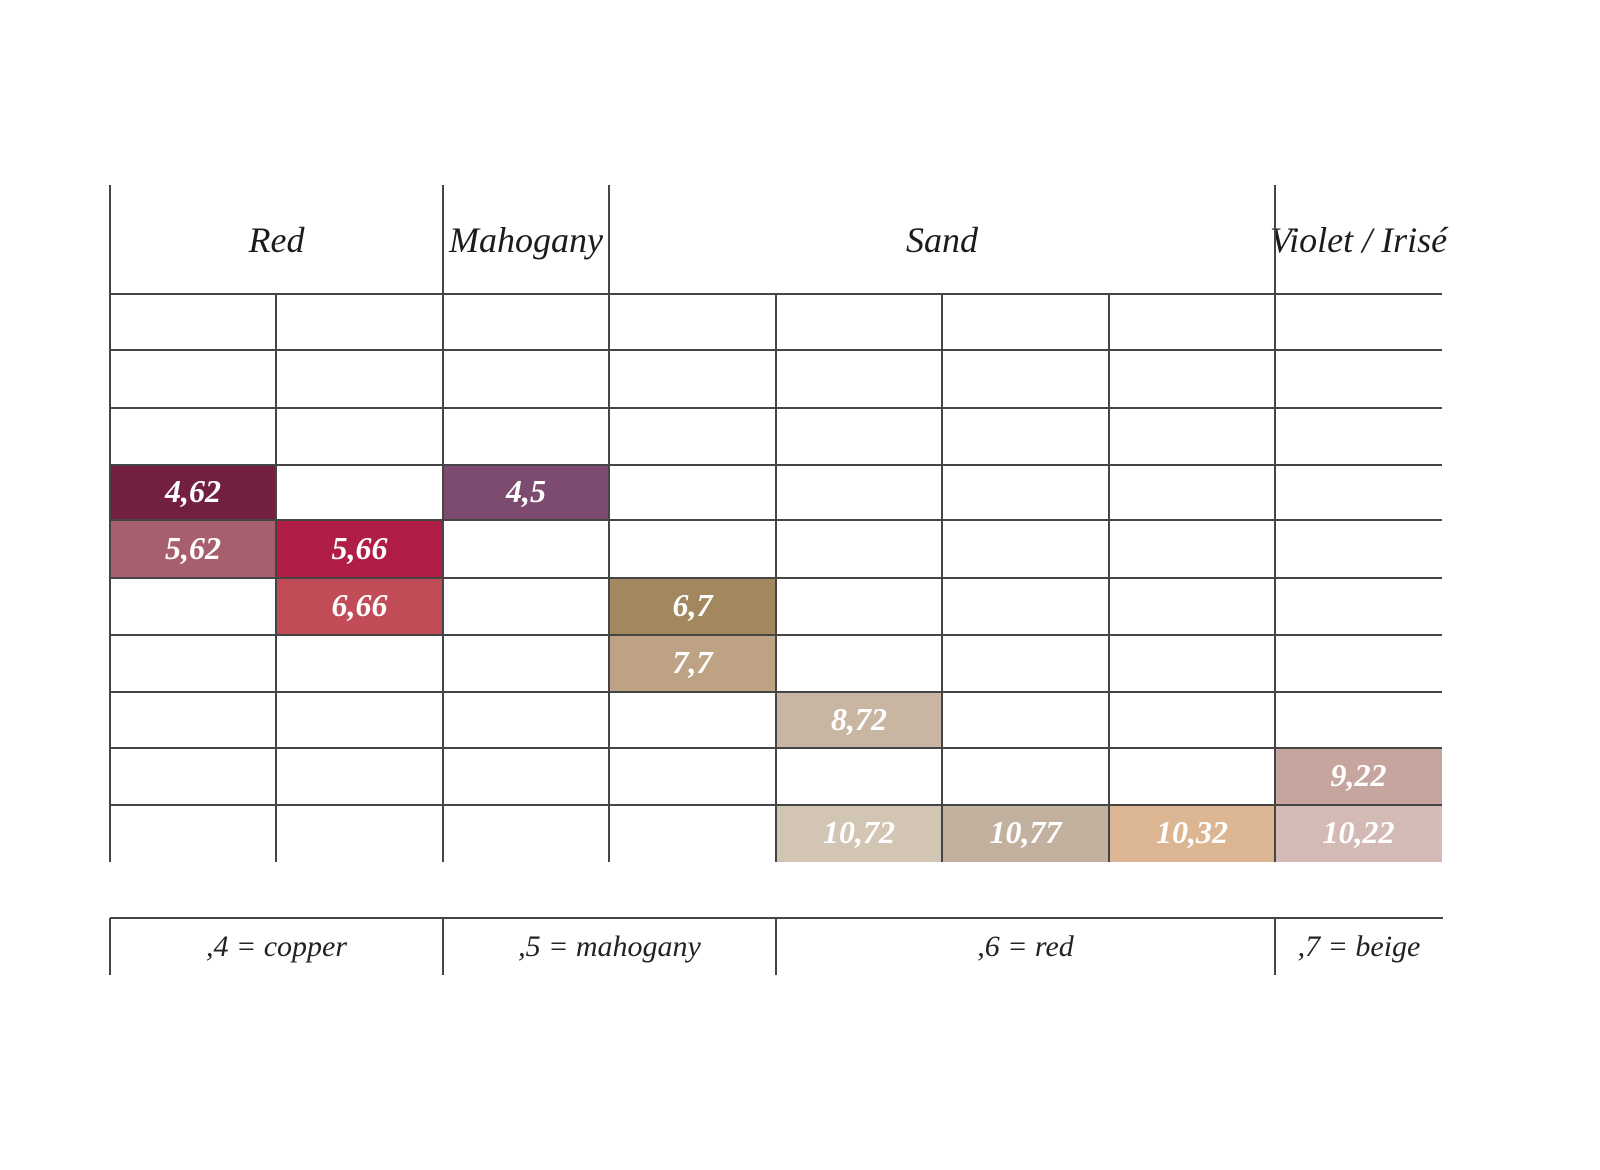  What do you see at coordinates (1358, 776) in the screenshot?
I see `shade-cell-9-22: 9,22` at bounding box center [1358, 776].